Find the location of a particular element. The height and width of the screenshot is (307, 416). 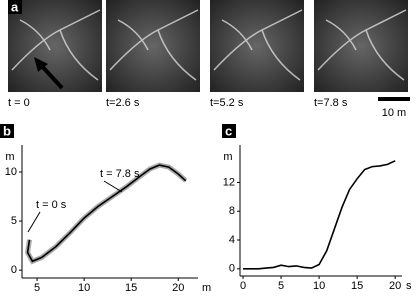

y-tick-label: 10 is located at coordinates (11, 172).